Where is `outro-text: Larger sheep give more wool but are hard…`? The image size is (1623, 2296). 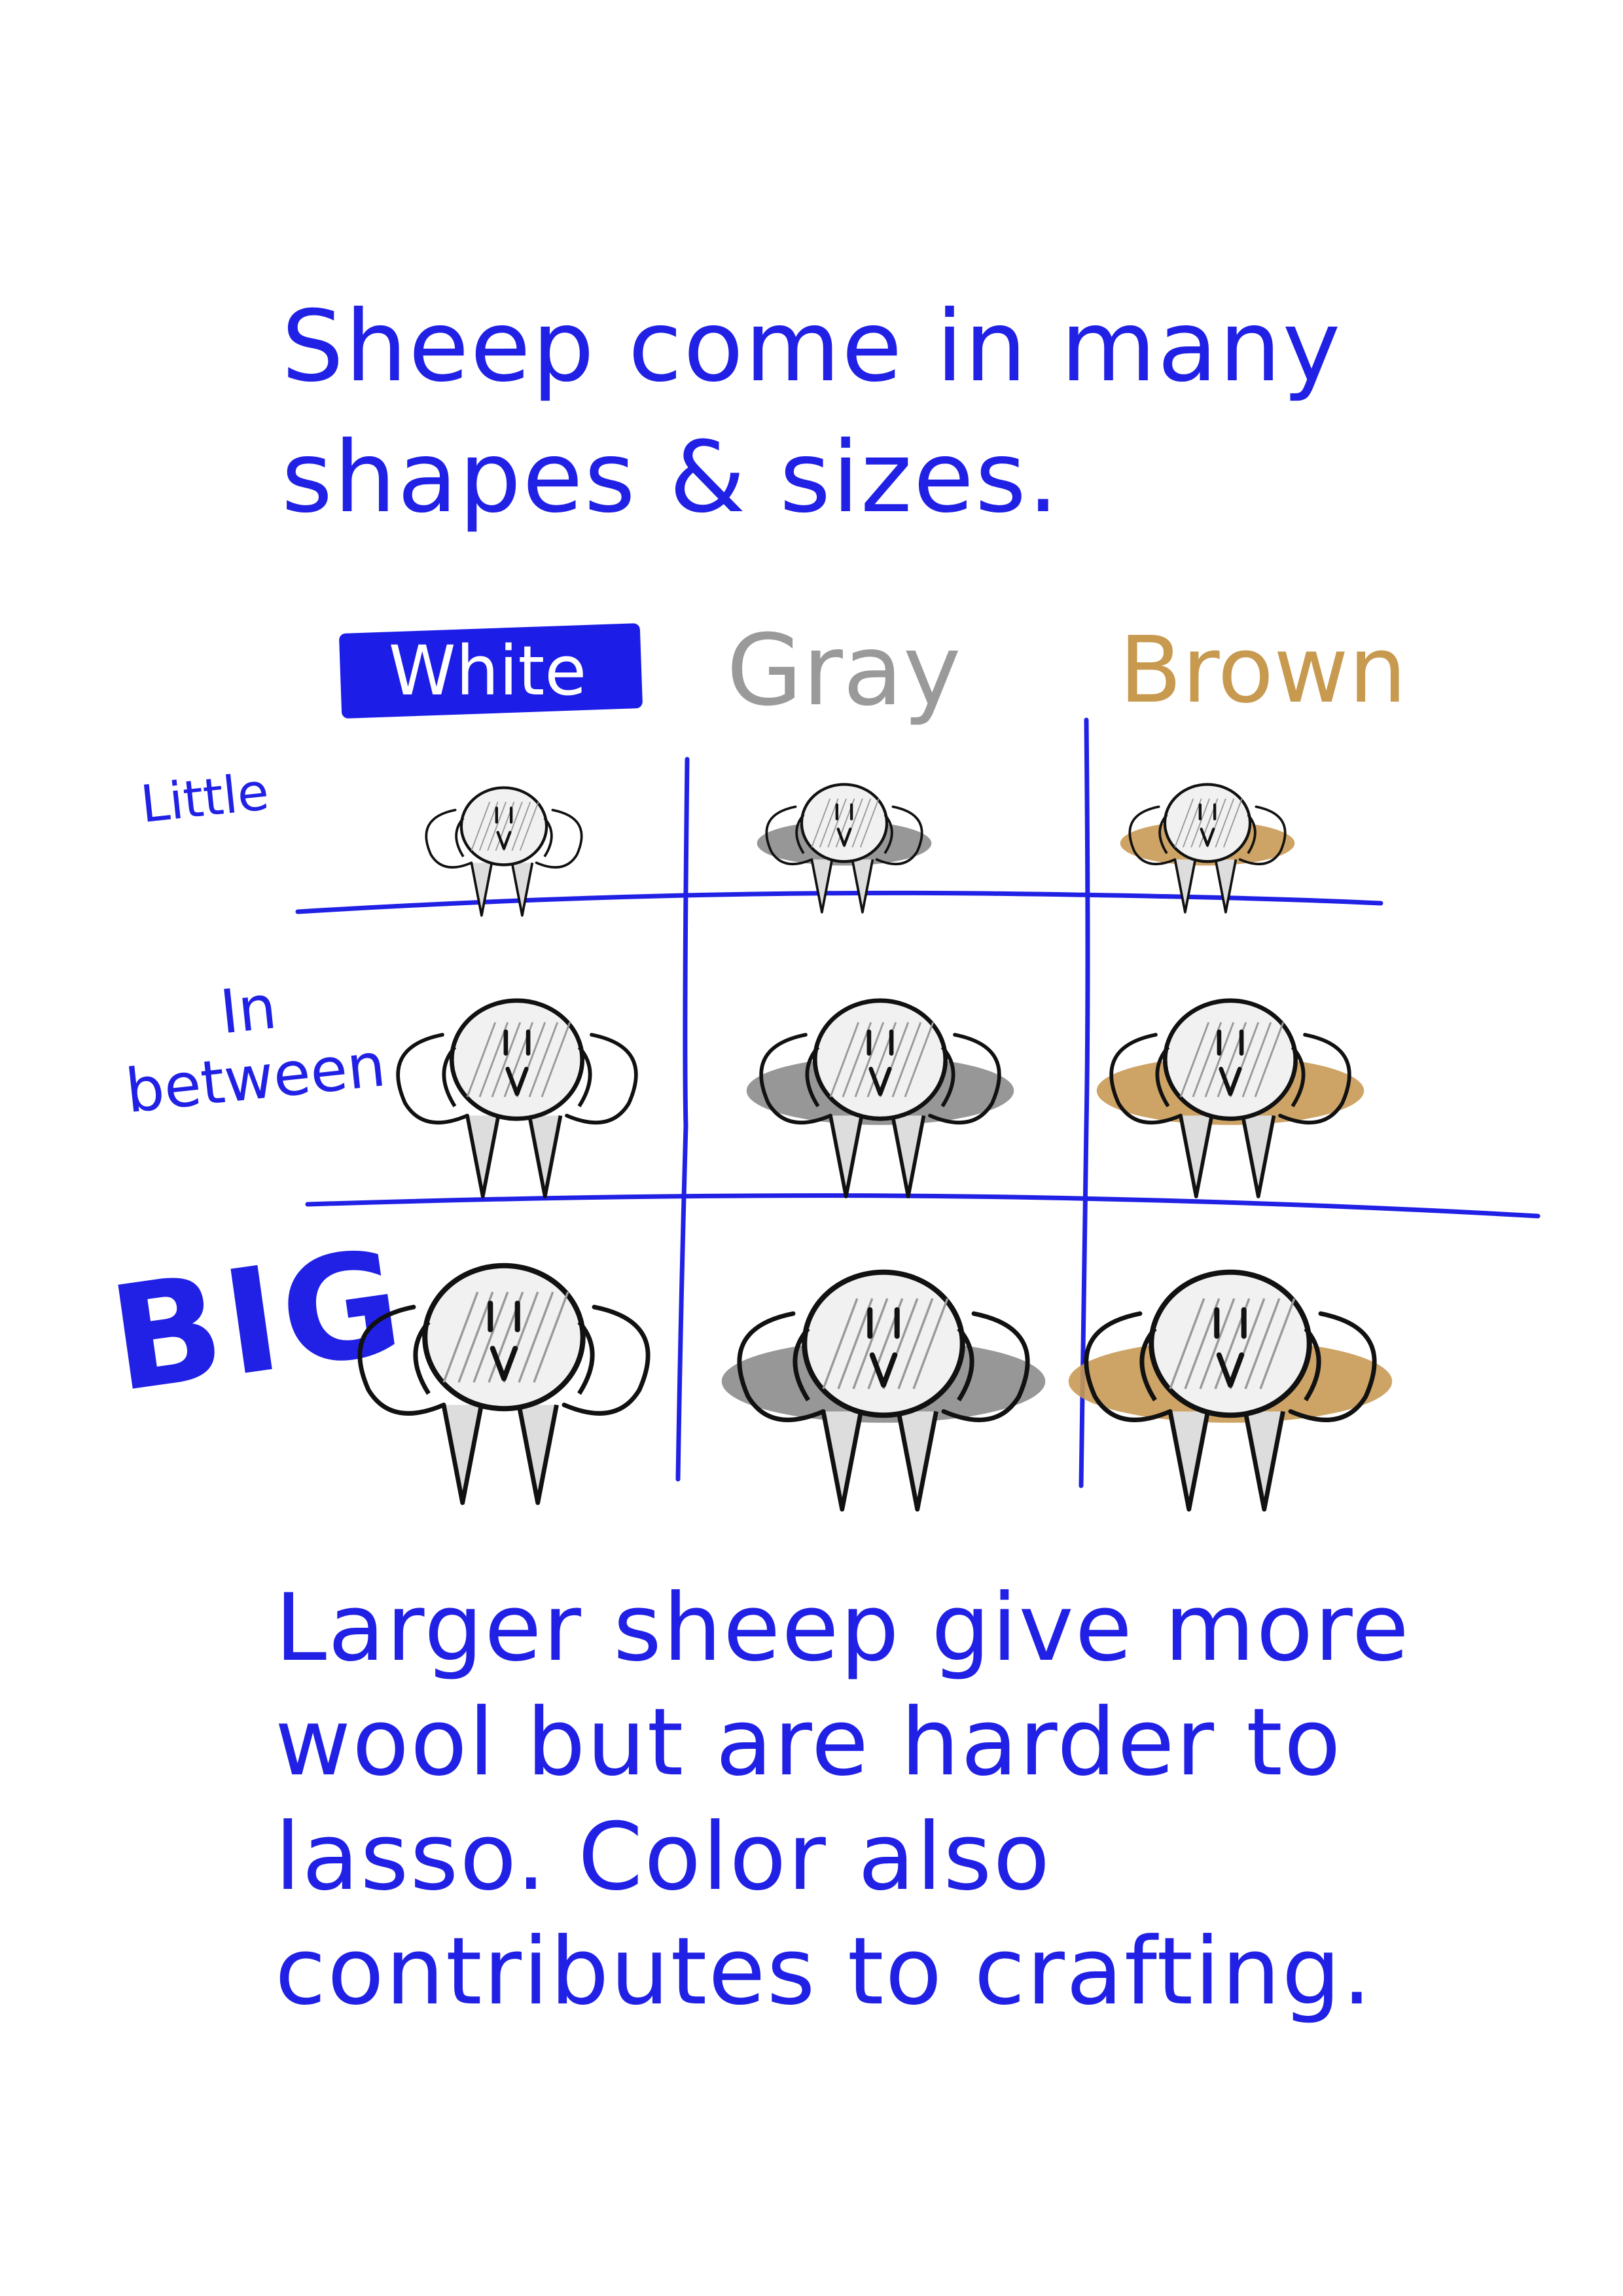 outro-text: Larger sheep give more wool but are hard… is located at coordinates (842, 1800).